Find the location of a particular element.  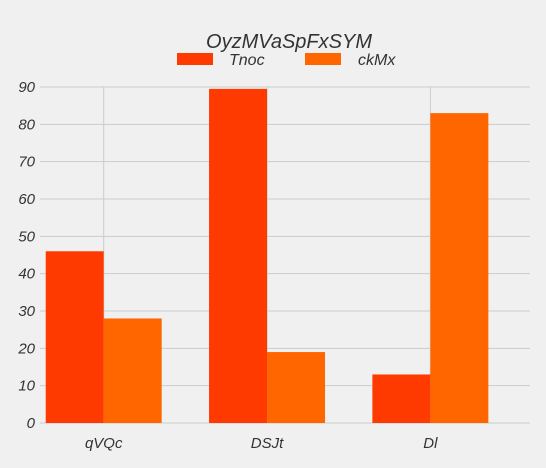

y-tick-label: 20 is located at coordinates (26, 348).